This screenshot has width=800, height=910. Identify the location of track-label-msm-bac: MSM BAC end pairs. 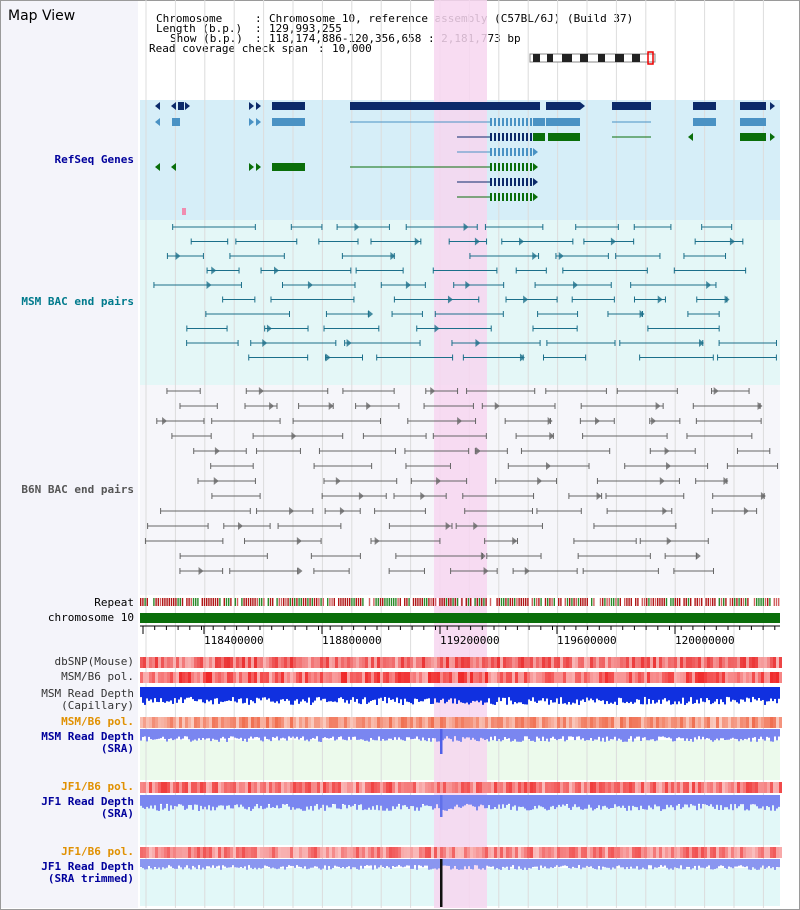
(77, 301).